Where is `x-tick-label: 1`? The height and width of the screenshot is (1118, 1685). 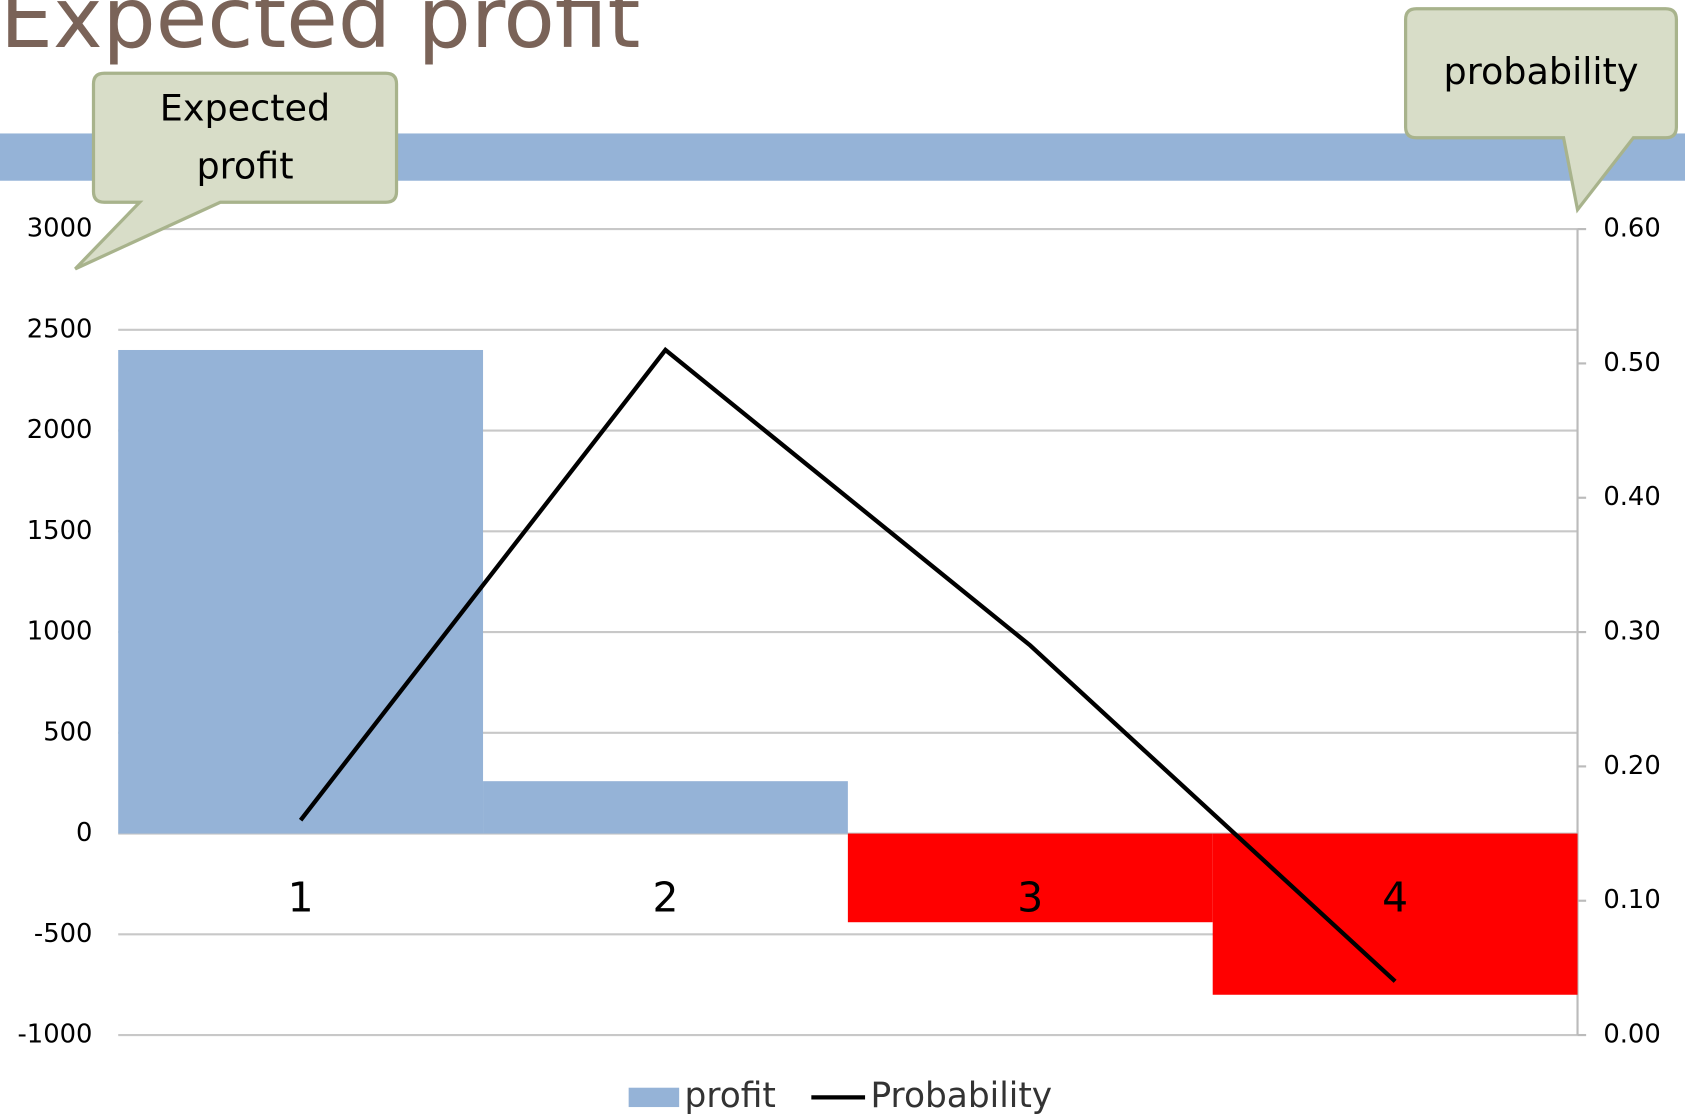
x-tick-label: 1 is located at coordinates (301, 898).